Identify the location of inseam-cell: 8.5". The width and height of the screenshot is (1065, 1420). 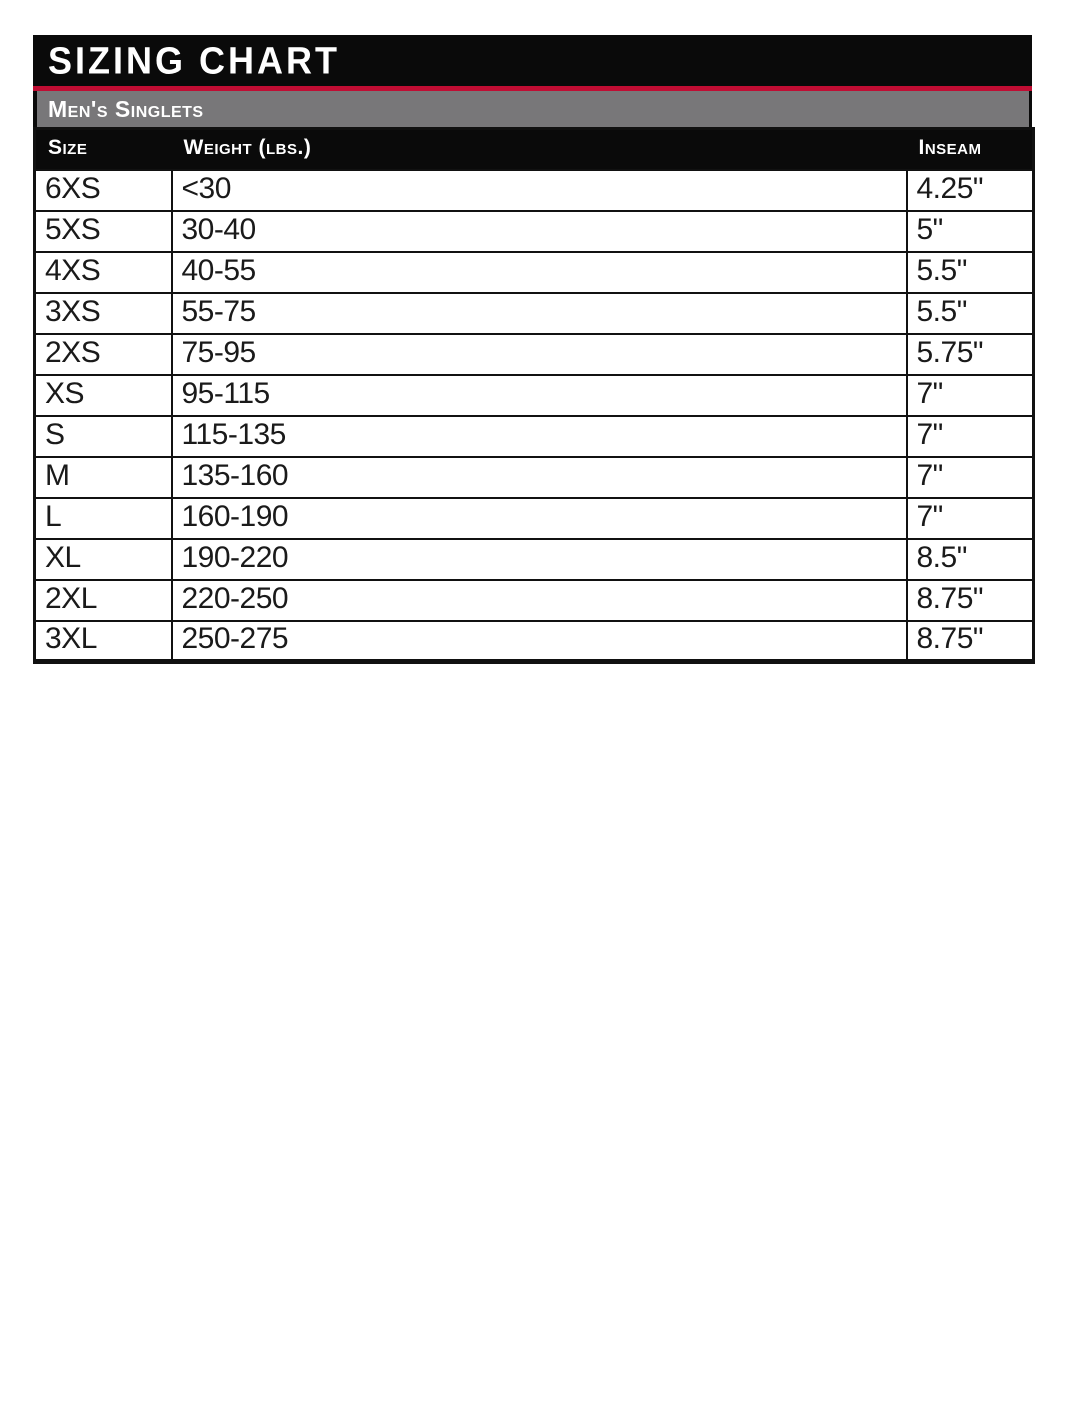
(970, 559).